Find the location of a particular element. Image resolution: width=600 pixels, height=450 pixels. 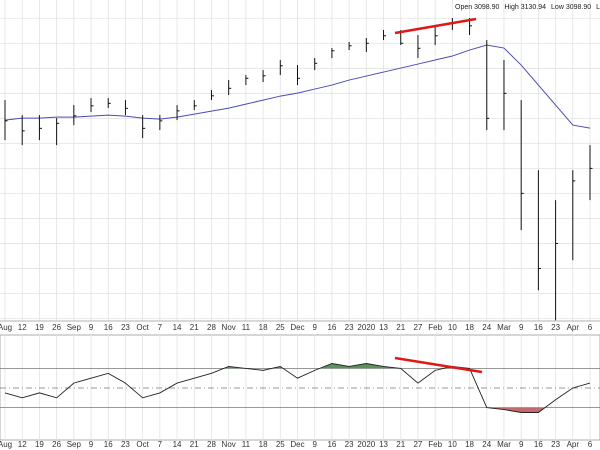

header-item: High 3130.94 is located at coordinates (525, 7).